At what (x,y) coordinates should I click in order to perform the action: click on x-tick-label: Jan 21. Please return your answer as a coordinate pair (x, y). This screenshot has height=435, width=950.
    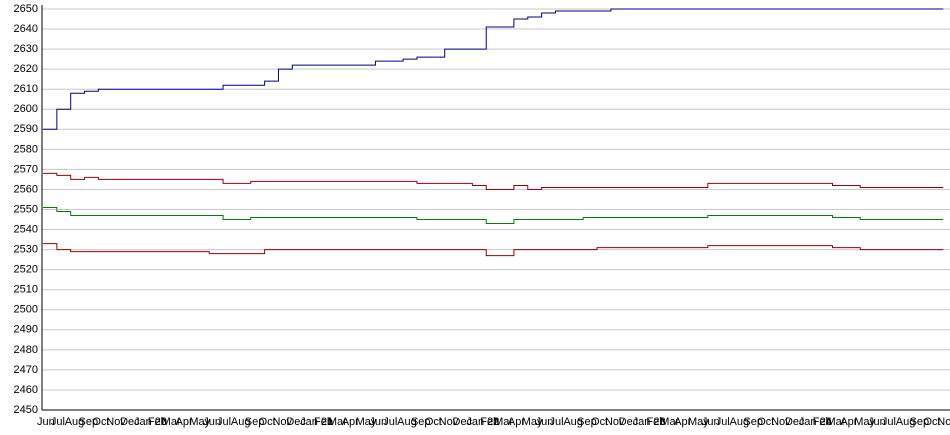
    Looking at the image, I should click on (316, 422).